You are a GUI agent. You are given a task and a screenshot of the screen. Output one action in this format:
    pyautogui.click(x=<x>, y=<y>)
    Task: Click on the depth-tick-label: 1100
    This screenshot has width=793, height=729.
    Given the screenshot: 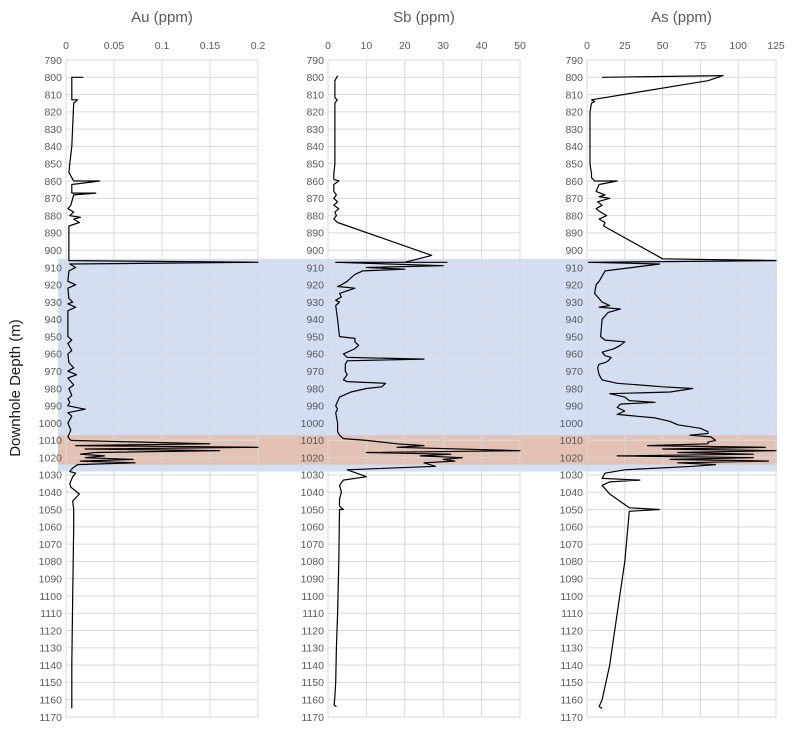 What is the action you would take?
    pyautogui.click(x=312, y=597)
    